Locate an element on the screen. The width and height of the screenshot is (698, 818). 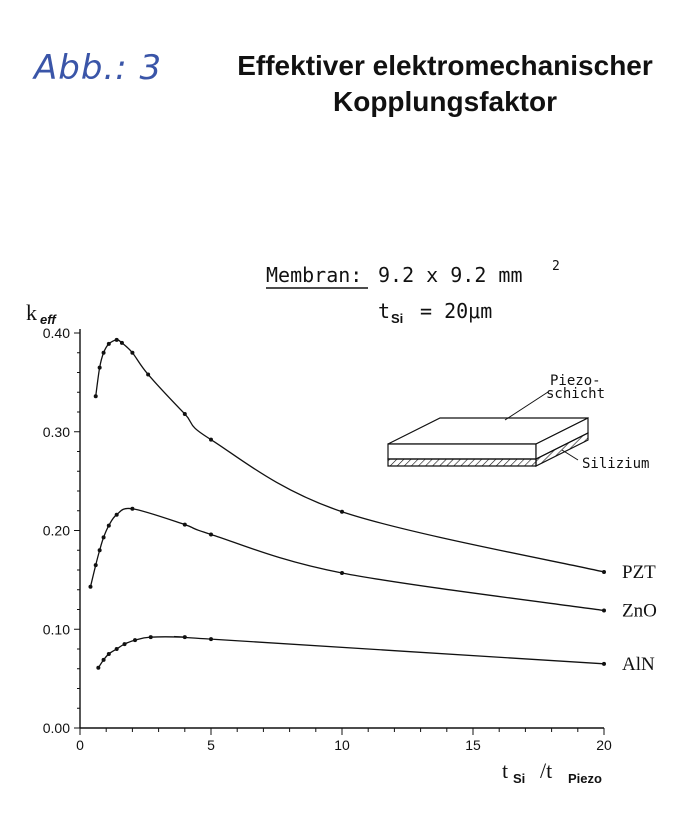
piezo-label-line-1: Piezo- is located at coordinates (575, 381).